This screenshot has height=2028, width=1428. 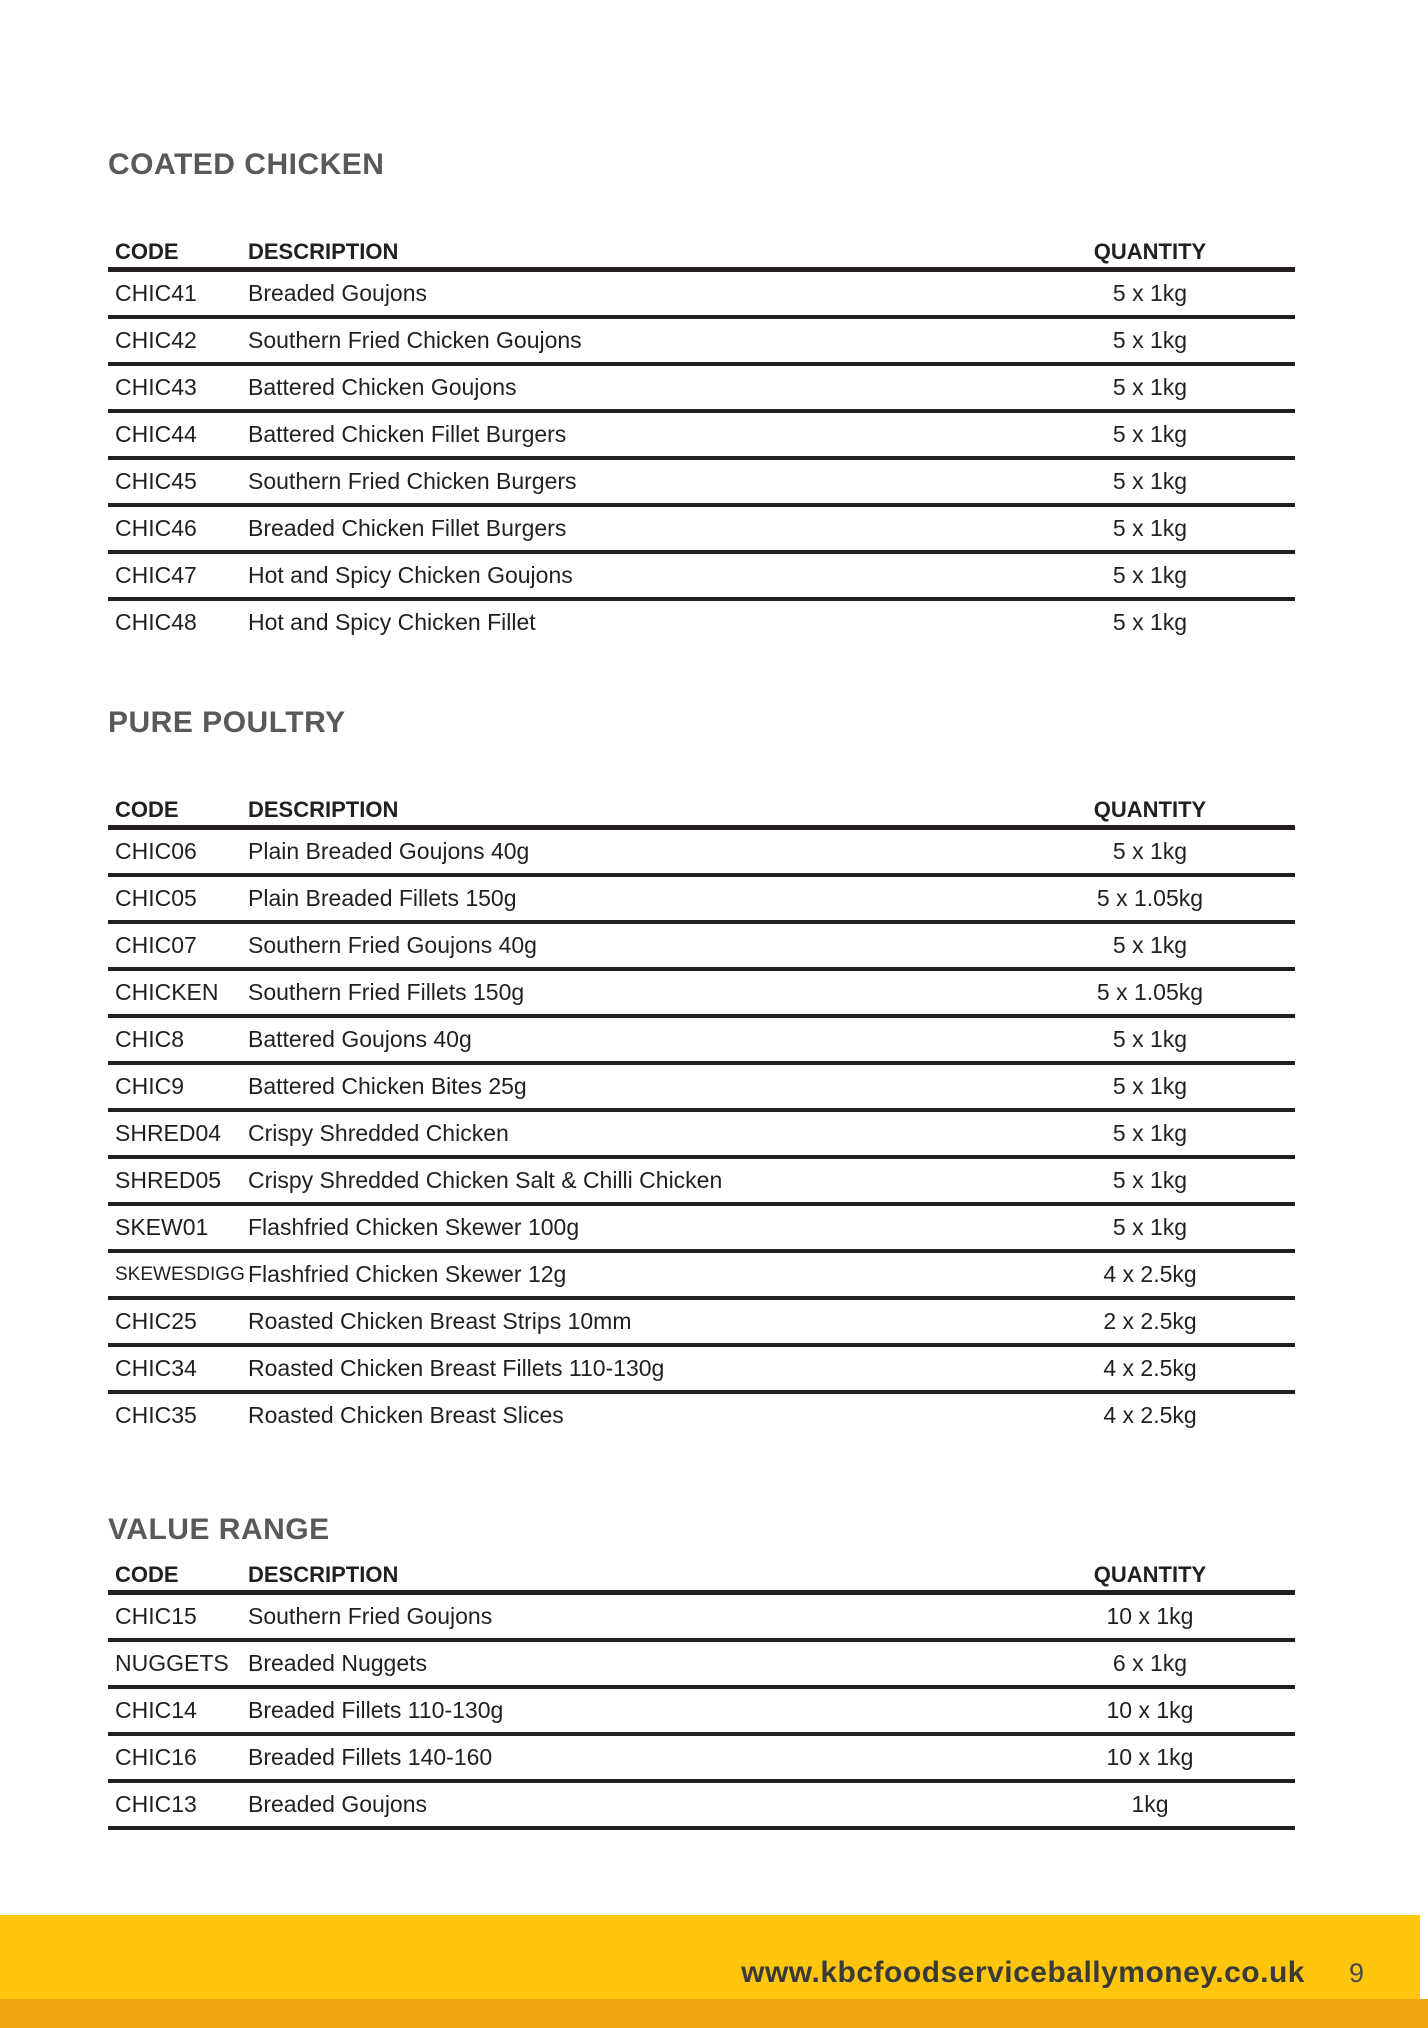 What do you see at coordinates (1150, 1321) in the screenshot?
I see `row-quantity: 2 x 2.5kg` at bounding box center [1150, 1321].